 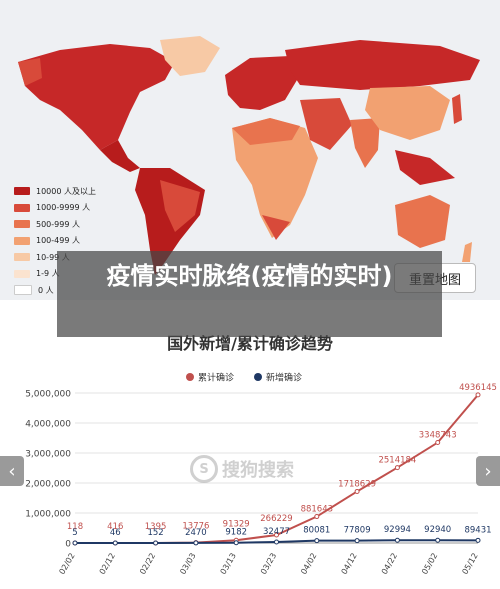 I want to click on region-africa, so click(x=275, y=178).